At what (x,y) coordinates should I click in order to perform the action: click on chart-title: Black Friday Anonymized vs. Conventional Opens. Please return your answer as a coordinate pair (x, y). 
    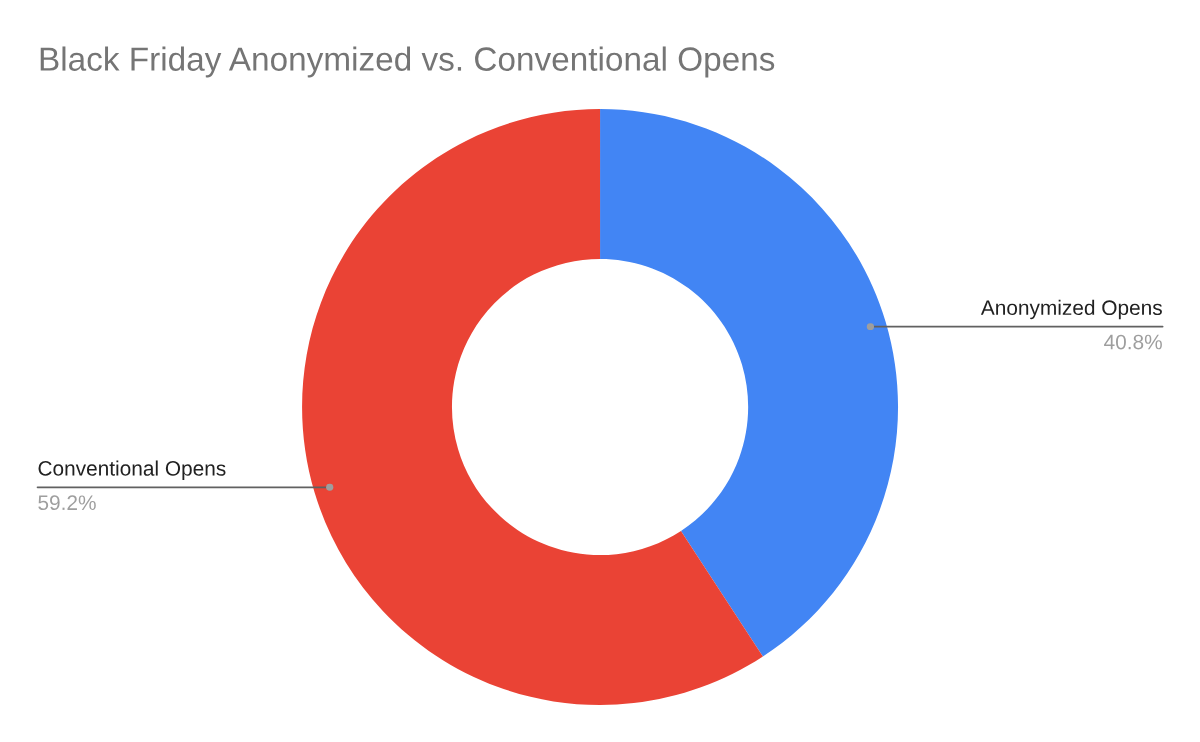
    Looking at the image, I should click on (407, 62).